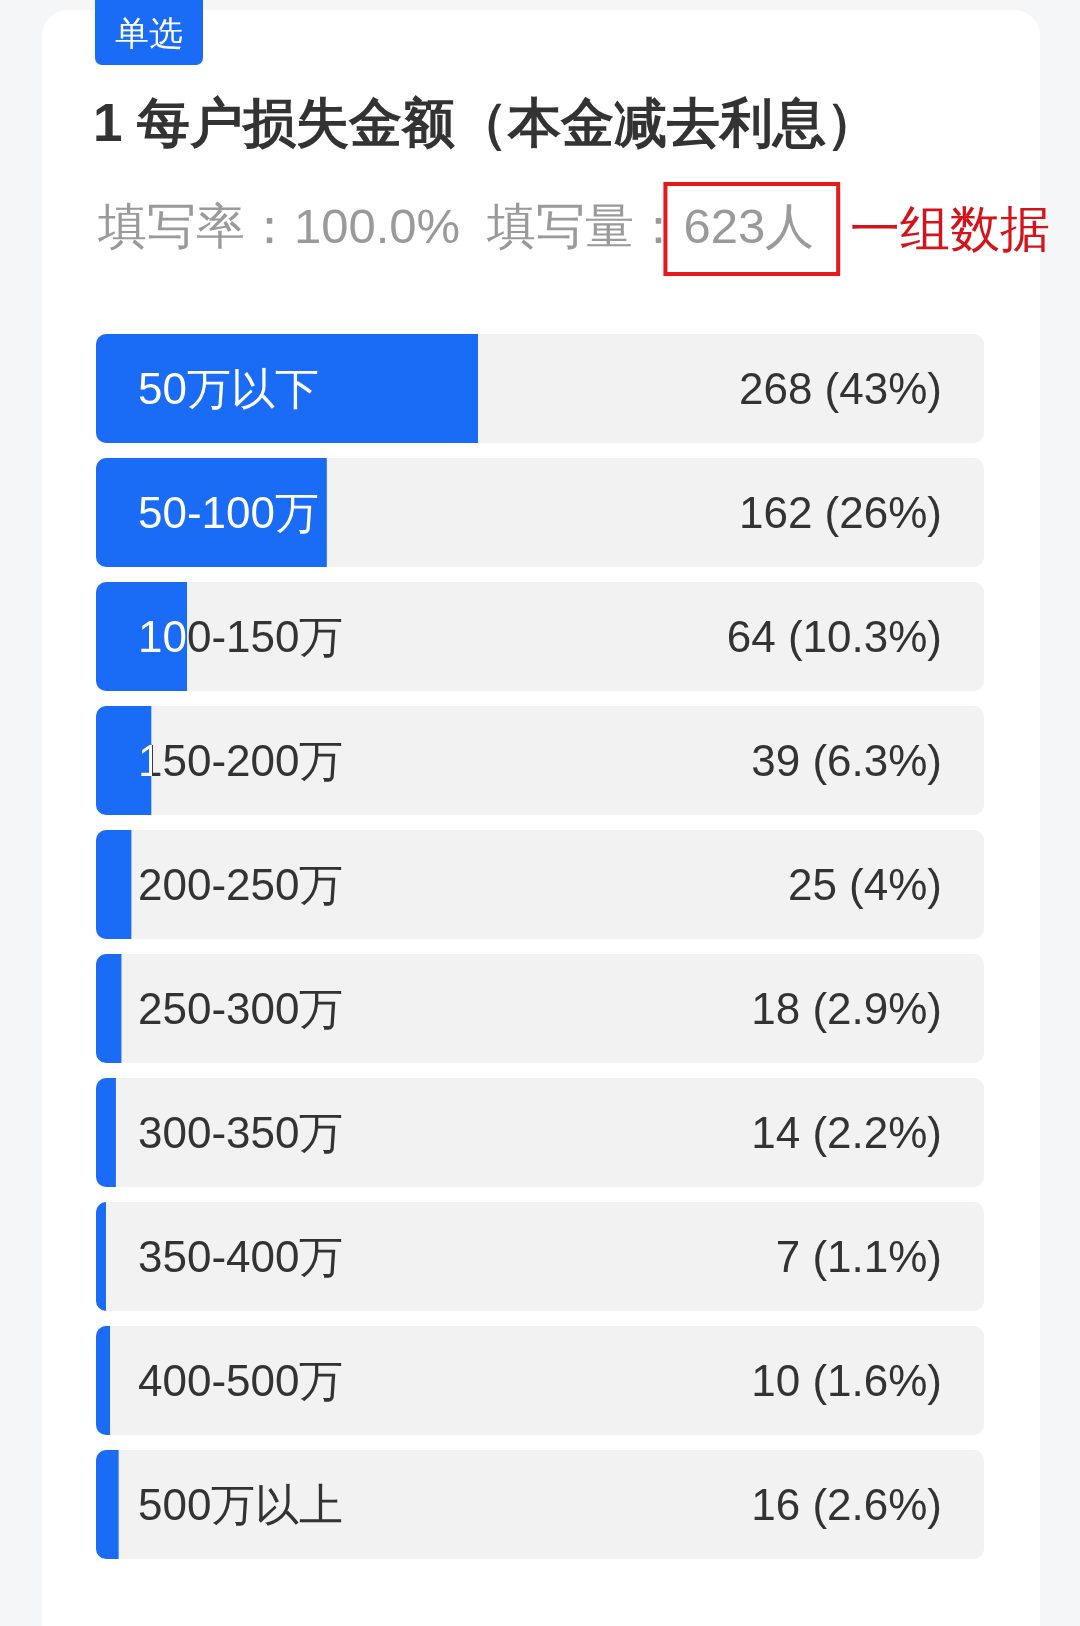 The width and height of the screenshot is (1080, 1626). Describe the element at coordinates (486, 122) in the screenshot. I see `title: 1 每户损失金额（本金减去利息）` at that location.